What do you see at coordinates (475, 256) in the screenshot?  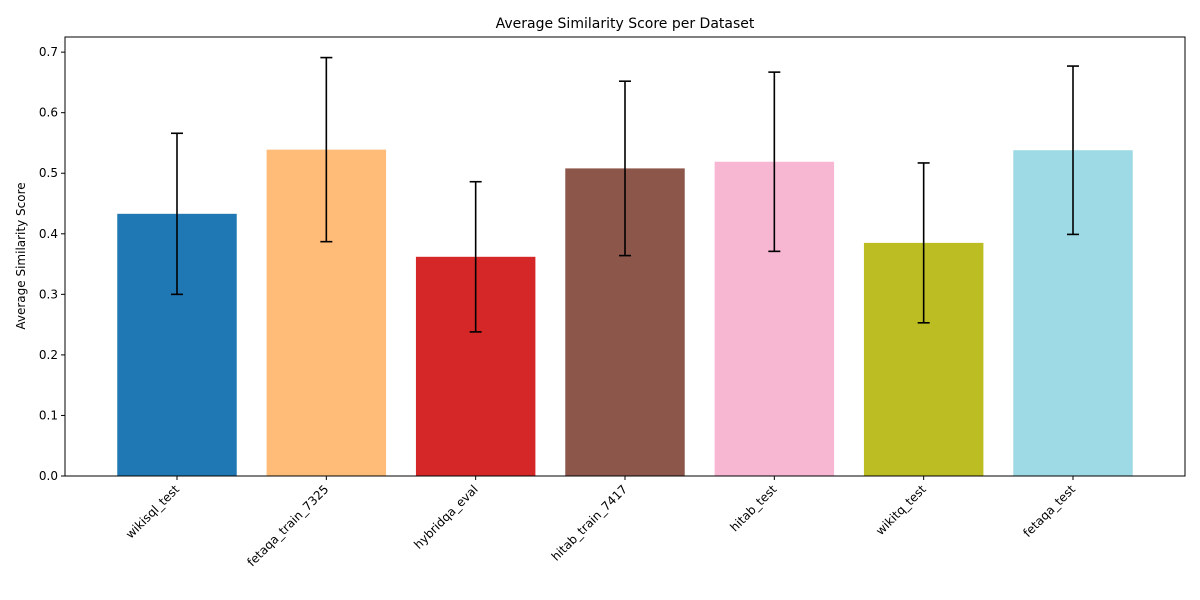 I see `error-bar-hybridqa_eval` at bounding box center [475, 256].